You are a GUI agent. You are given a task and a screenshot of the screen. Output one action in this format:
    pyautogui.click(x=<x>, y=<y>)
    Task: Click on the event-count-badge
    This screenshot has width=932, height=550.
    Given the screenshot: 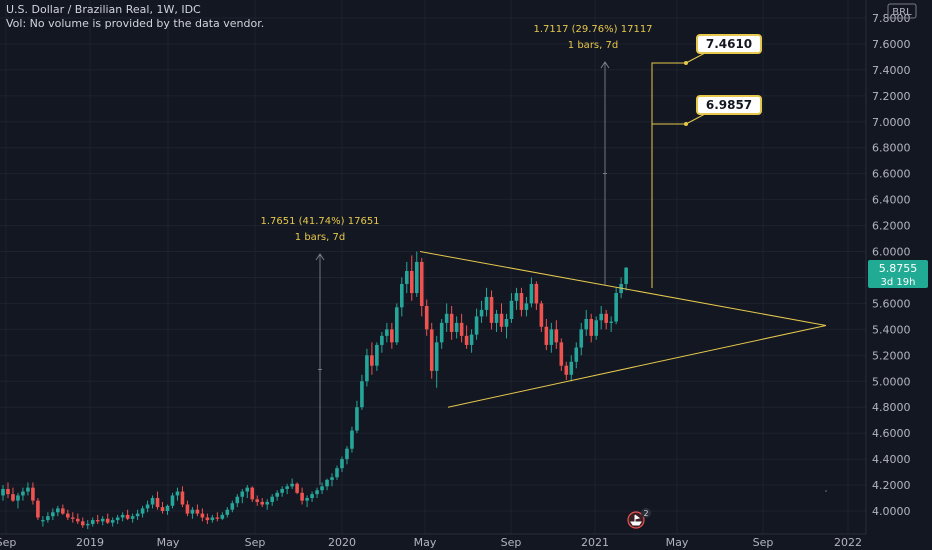 What is the action you would take?
    pyautogui.click(x=646, y=513)
    